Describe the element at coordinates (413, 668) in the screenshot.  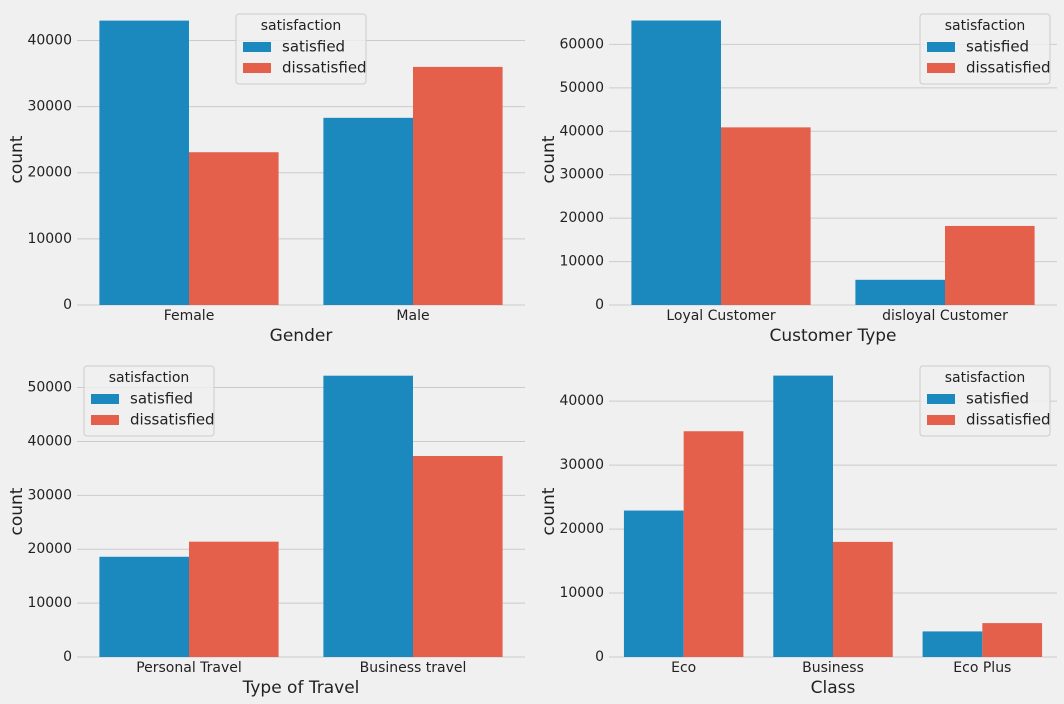
I see `x-tick-label: Business travel` at that location.